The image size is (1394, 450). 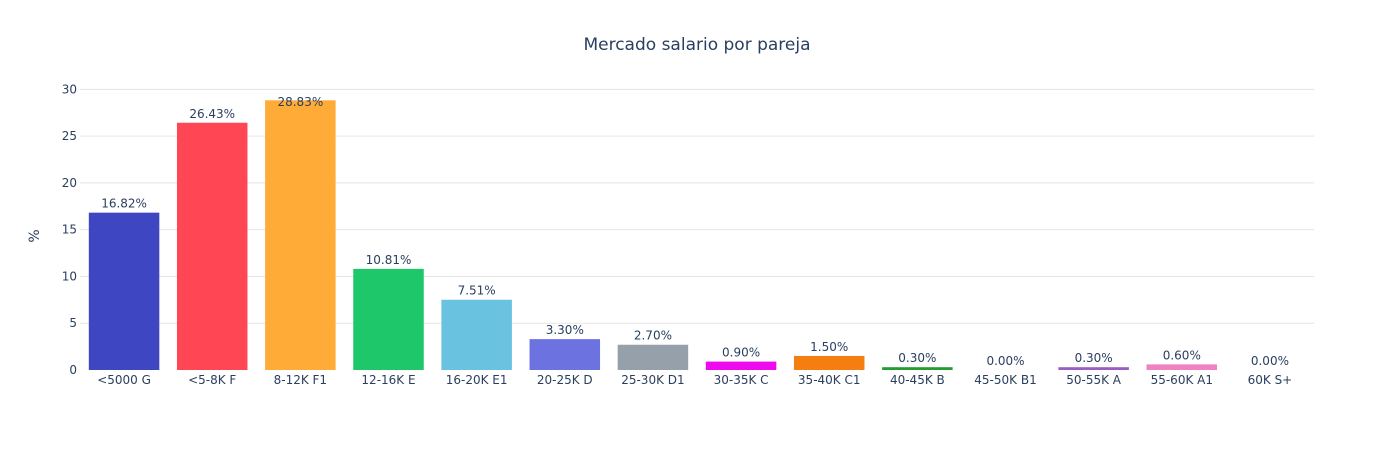 What do you see at coordinates (388, 380) in the screenshot?
I see `x-tick-label: 12-16K E` at bounding box center [388, 380].